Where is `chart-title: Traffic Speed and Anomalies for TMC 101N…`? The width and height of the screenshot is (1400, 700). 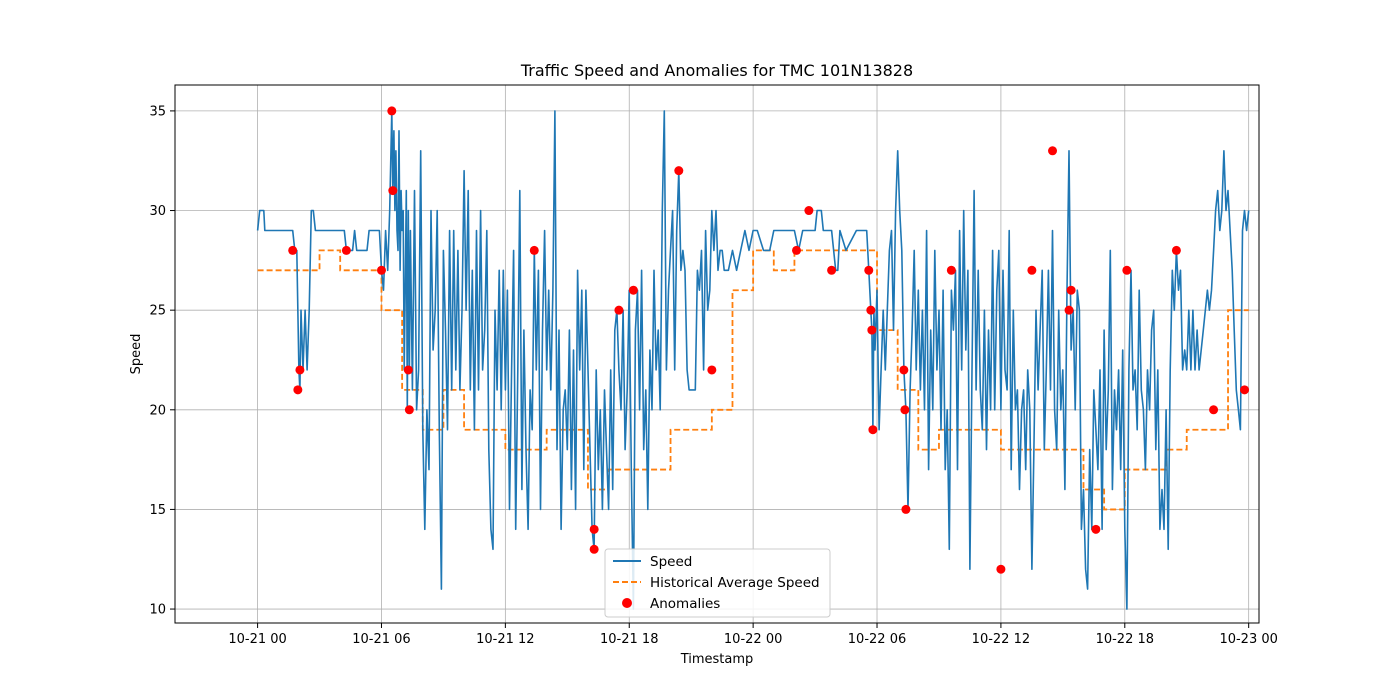 chart-title: Traffic Speed and Anomalies for TMC 101N… is located at coordinates (716, 70).